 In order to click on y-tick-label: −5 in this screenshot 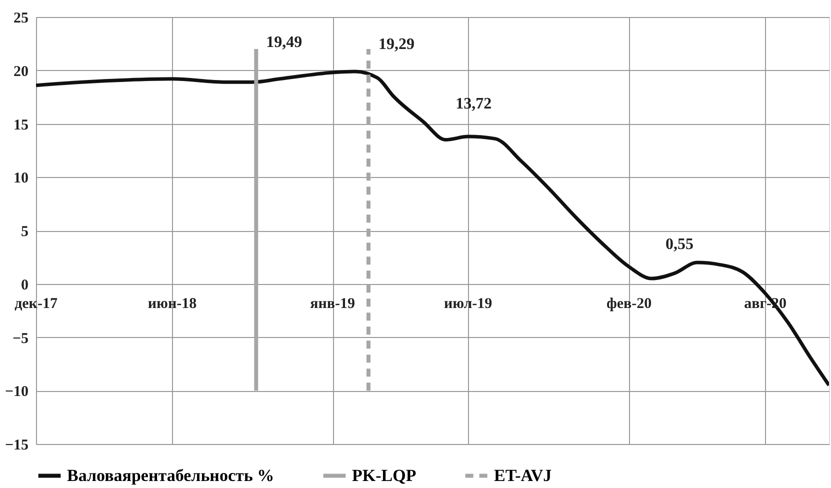, I will do `click(20, 338)`.